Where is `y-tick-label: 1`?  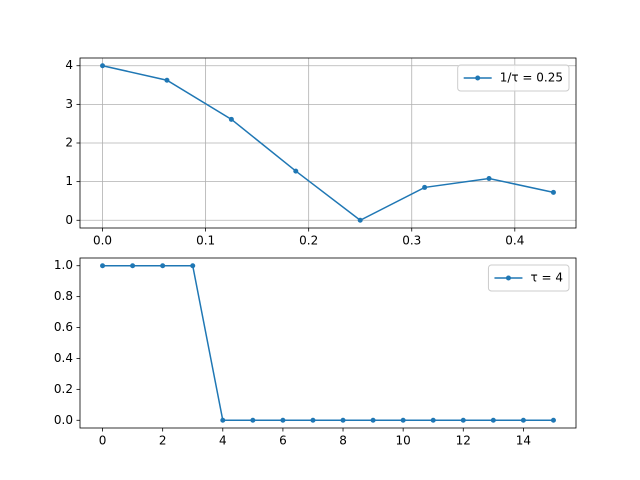 y-tick-label: 1 is located at coordinates (69, 181).